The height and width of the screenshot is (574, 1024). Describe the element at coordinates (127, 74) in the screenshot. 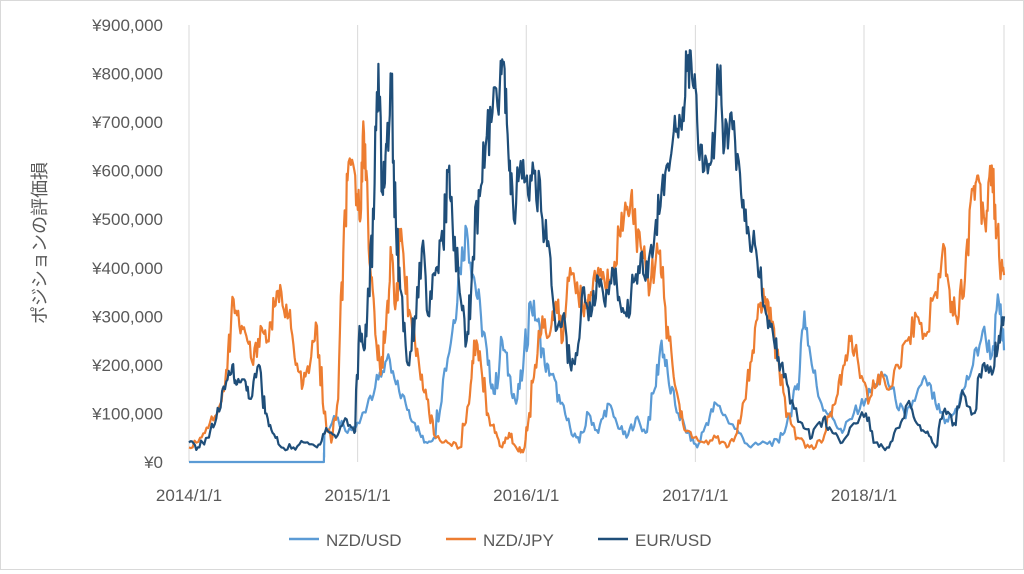

I see `y-tick-label: ¥800,000` at that location.